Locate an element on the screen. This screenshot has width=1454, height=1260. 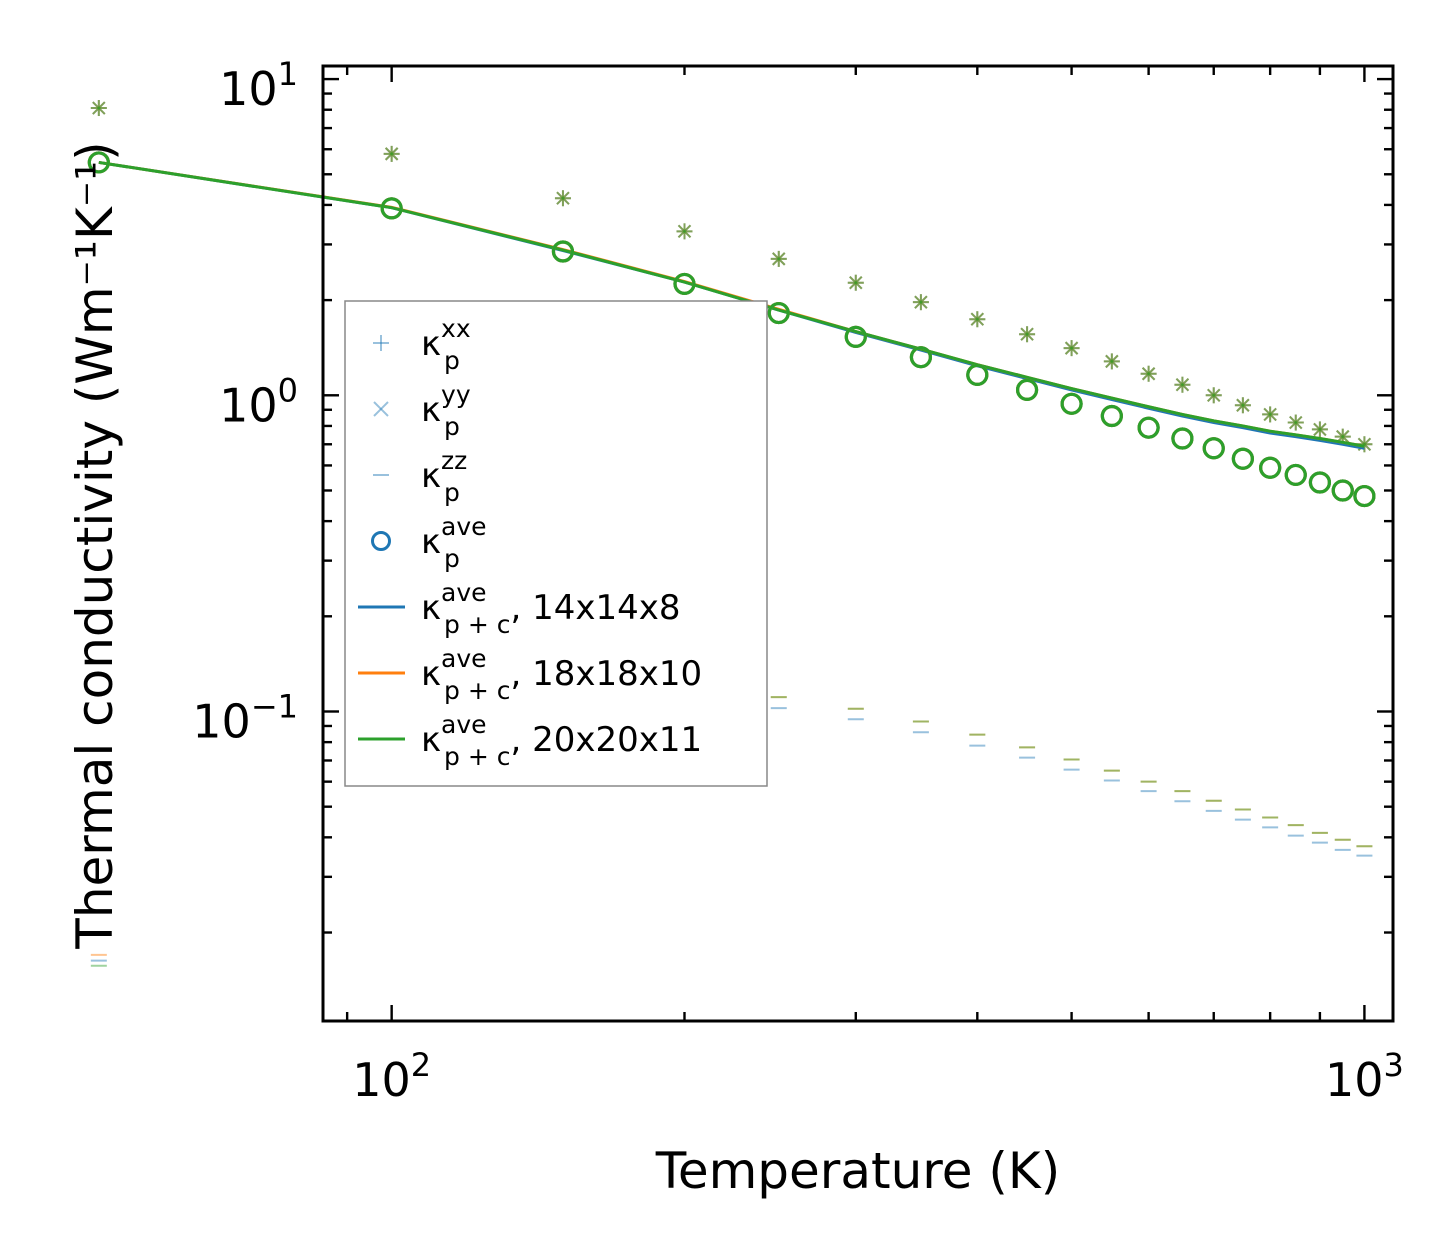
legend-label: κzz p is located at coordinates (444, 476).